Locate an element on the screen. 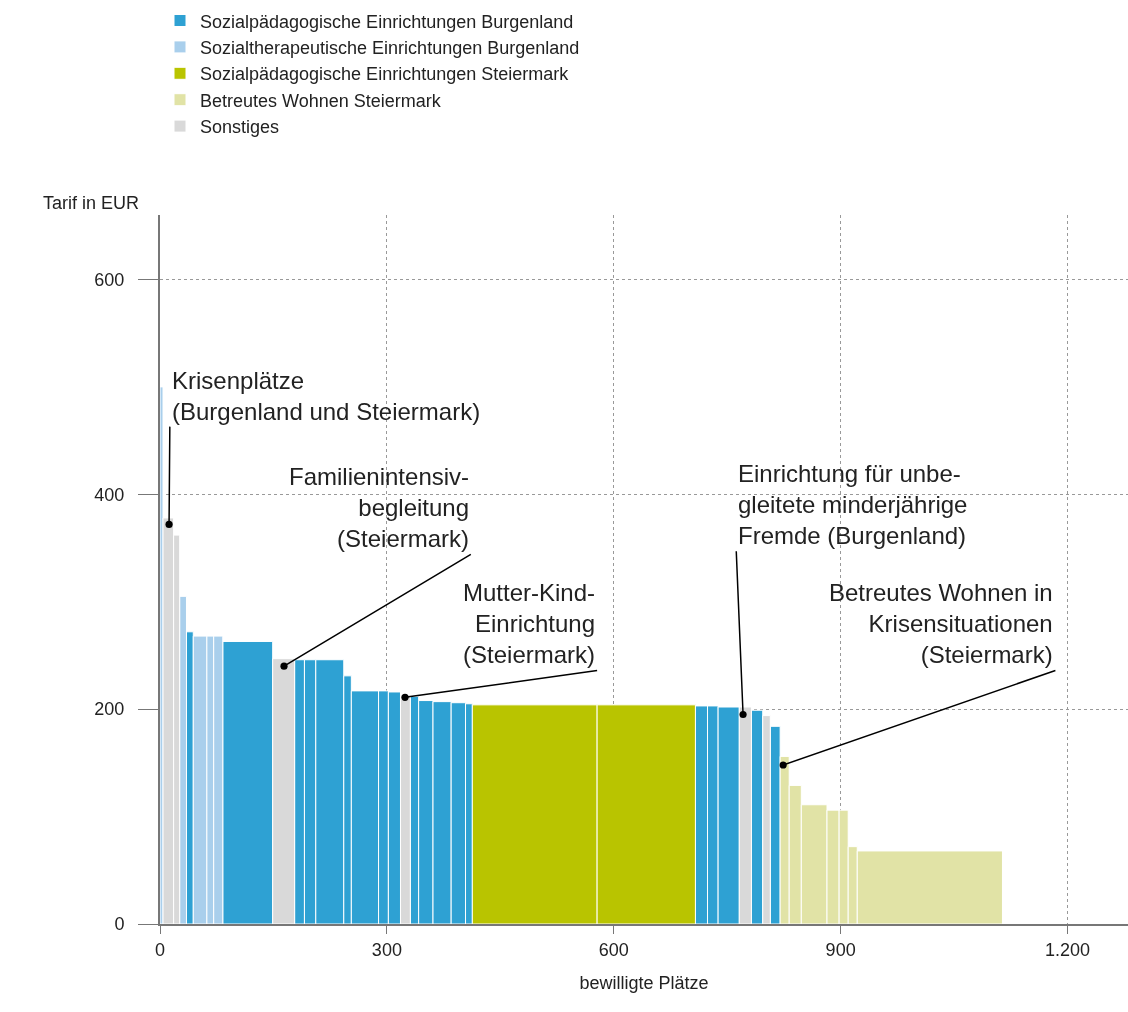 Image resolution: width=1128 pixels, height=1012 pixels. legend-label: Sozialtherapeutische Einrichtungen Burgenland is located at coordinates (390, 47).